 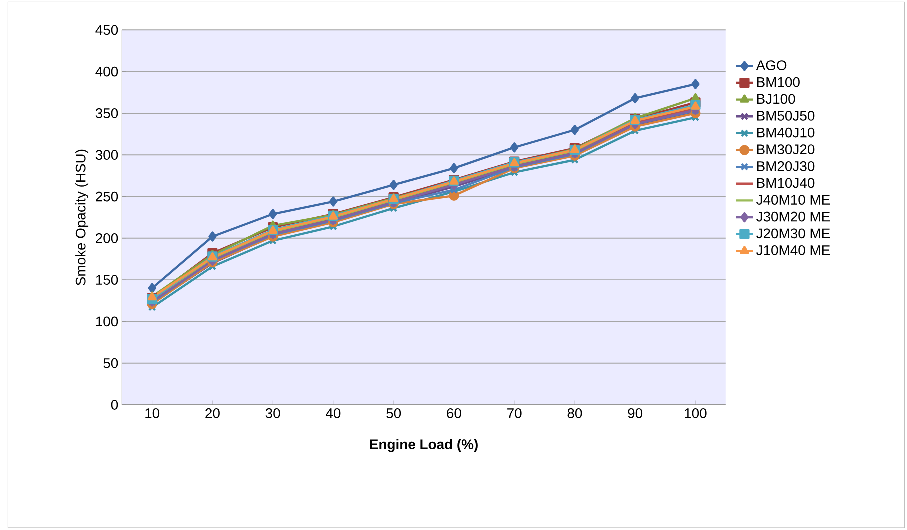 I want to click on x-tick-label: 20, so click(x=213, y=413).